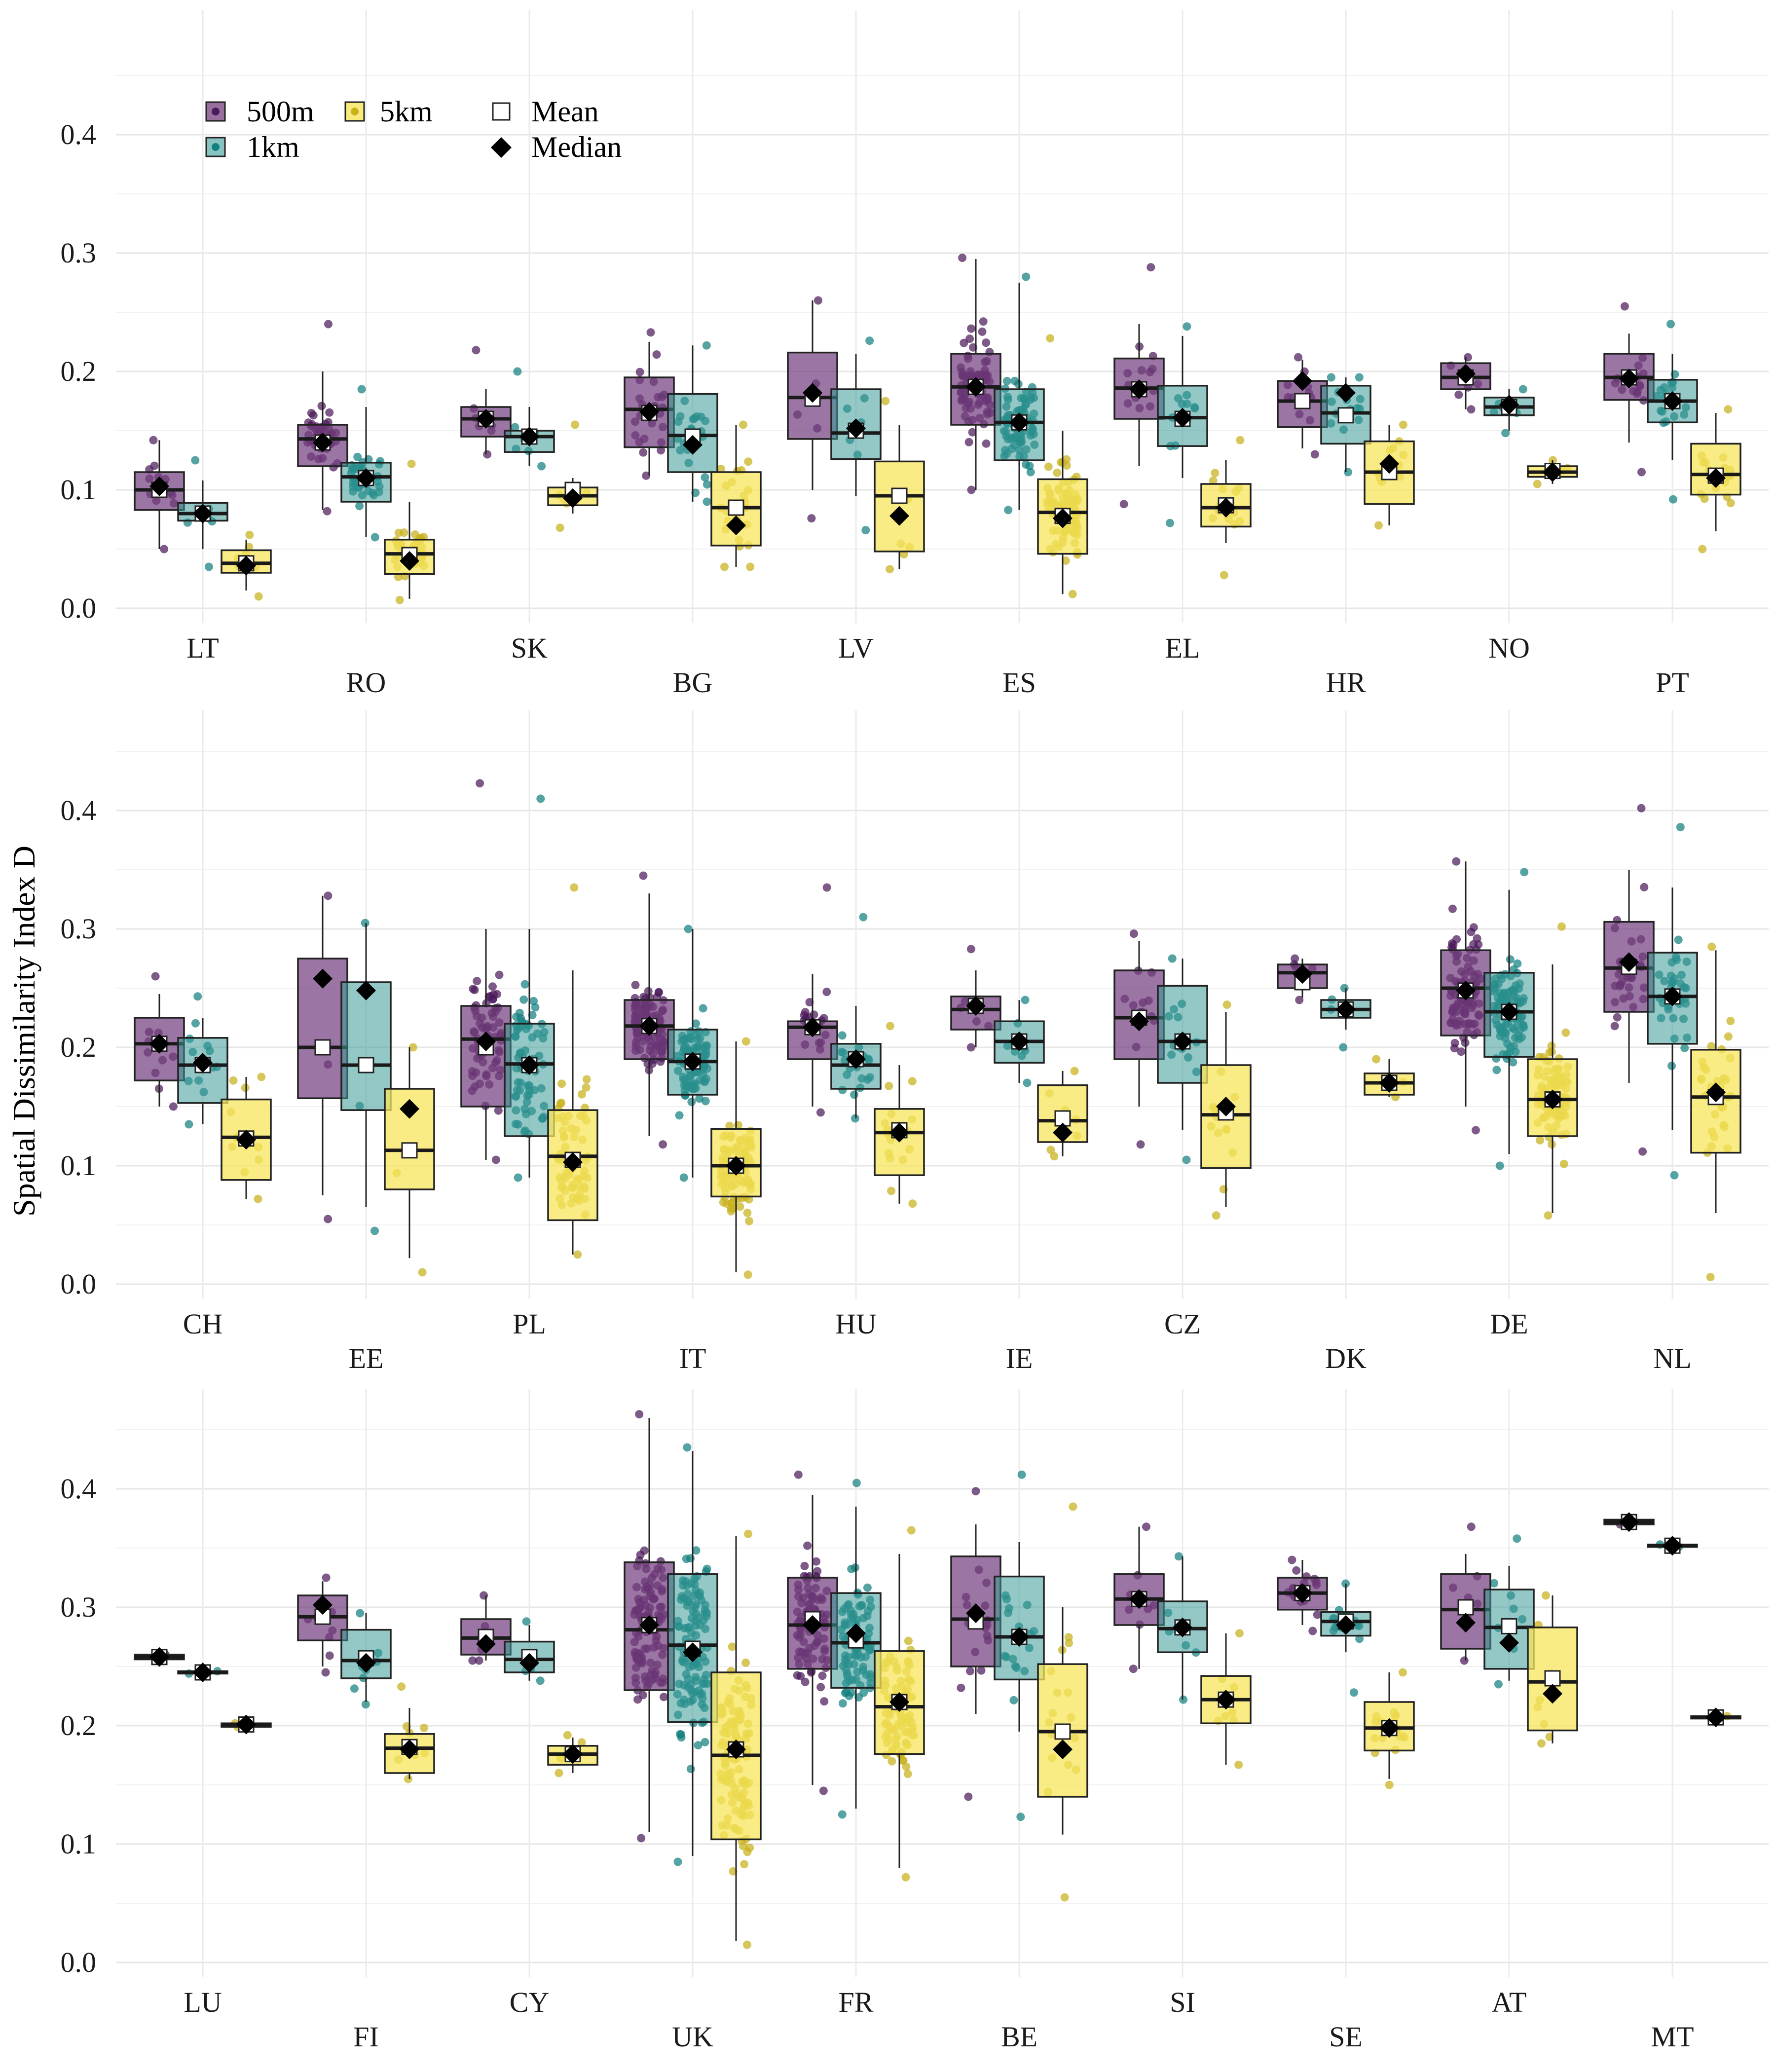 The height and width of the screenshot is (2072, 1776). I want to click on median-marker-EE-5km, so click(410, 1109).